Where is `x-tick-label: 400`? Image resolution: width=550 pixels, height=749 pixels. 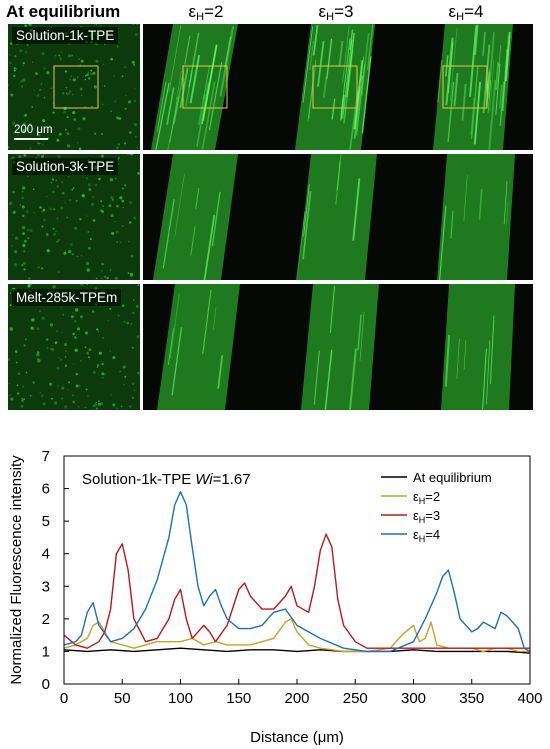 x-tick-label: 400 is located at coordinates (529, 698).